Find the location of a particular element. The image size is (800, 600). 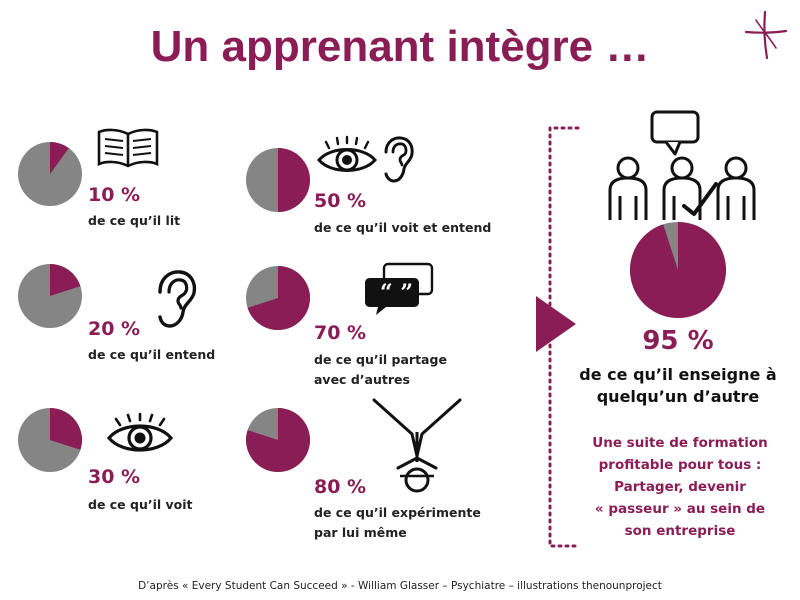

description-line: avec d’autres is located at coordinates (362, 379).